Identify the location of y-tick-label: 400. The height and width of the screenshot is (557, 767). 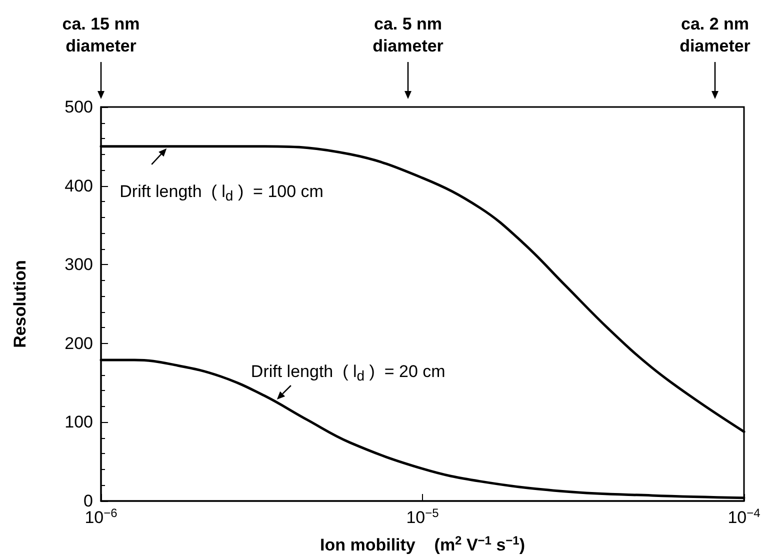
(78, 186).